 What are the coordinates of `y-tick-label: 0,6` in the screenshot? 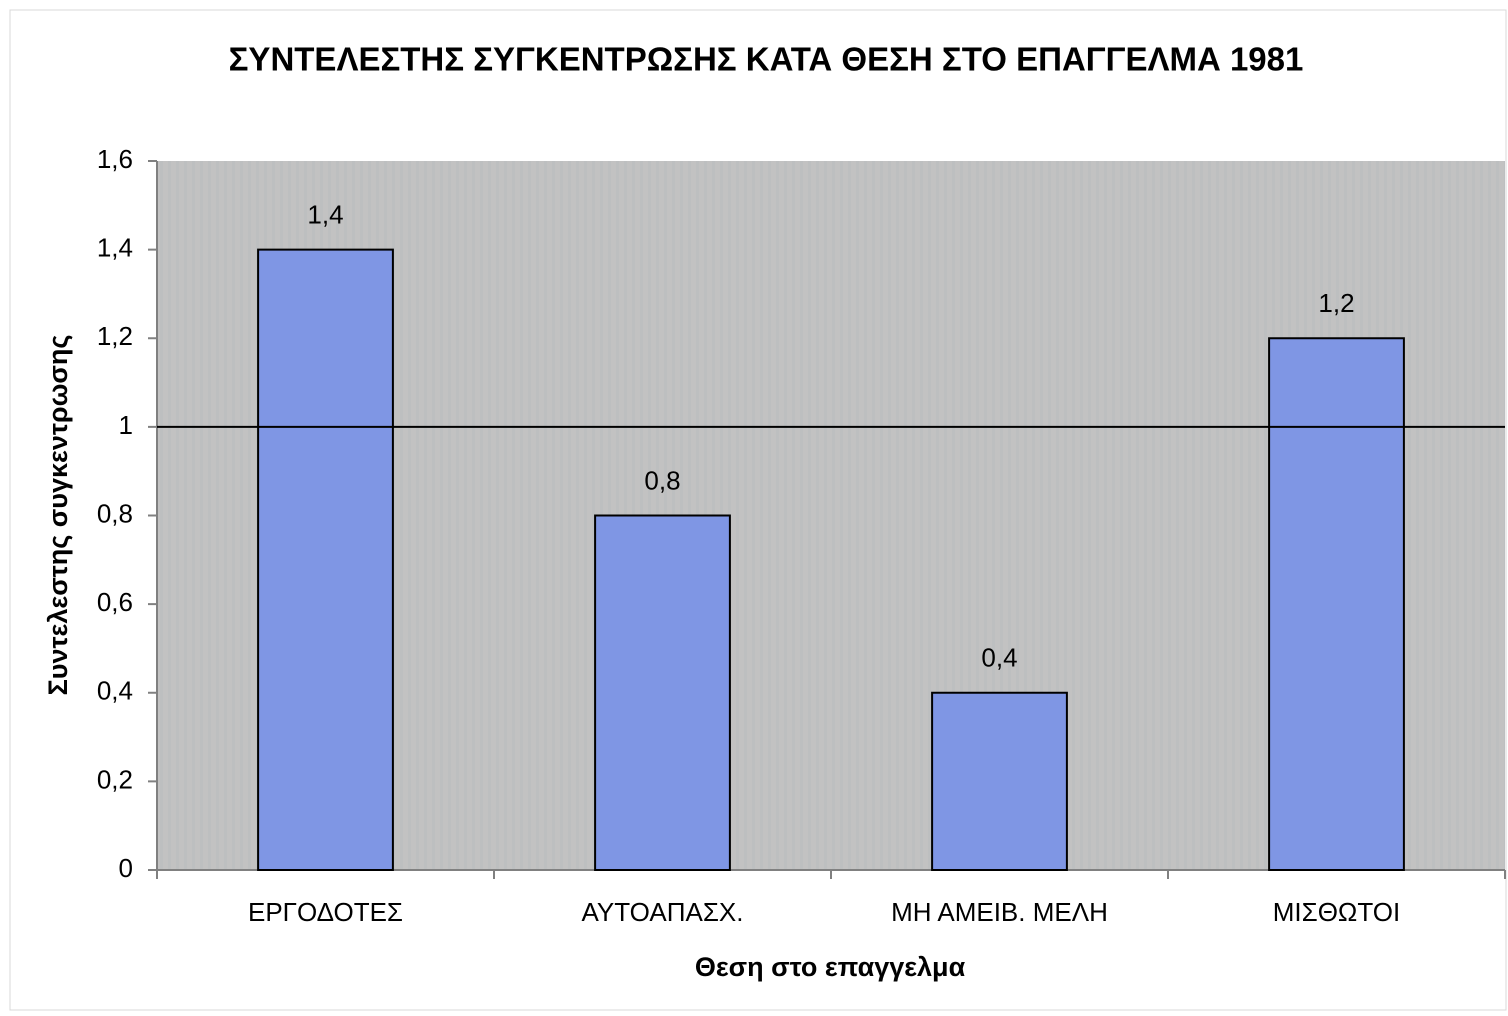 It's located at (115, 602).